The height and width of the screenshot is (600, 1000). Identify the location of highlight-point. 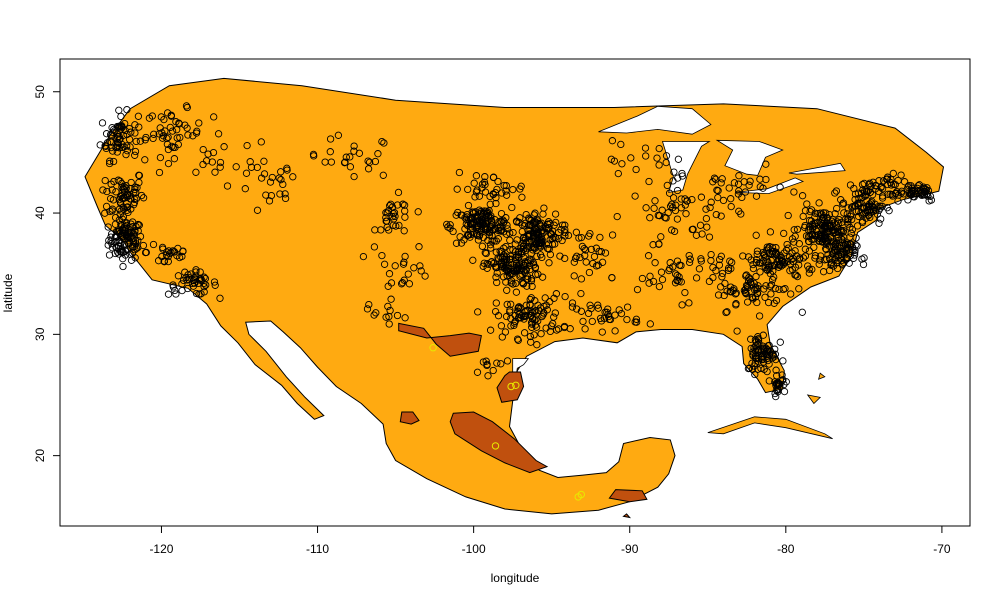
(516, 385).